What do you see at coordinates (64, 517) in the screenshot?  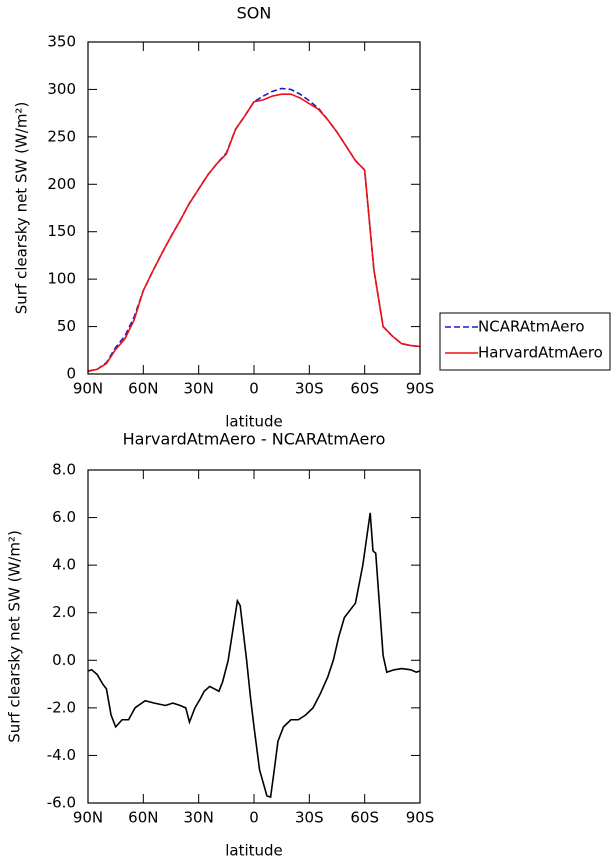 I see `y-tick-label: 6.0` at bounding box center [64, 517].